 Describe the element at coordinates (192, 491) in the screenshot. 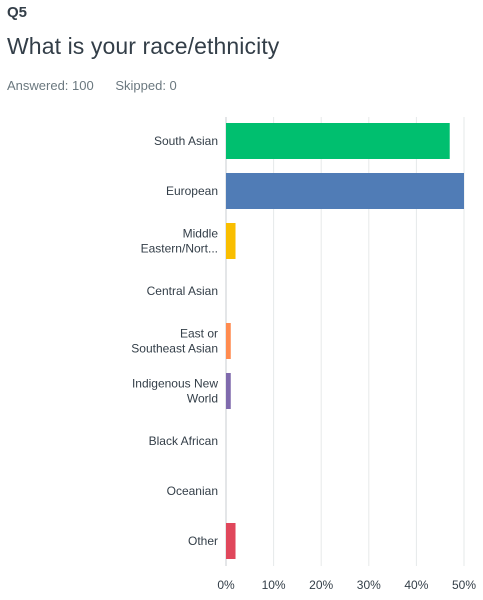

I see `category-label: Oceanian` at that location.